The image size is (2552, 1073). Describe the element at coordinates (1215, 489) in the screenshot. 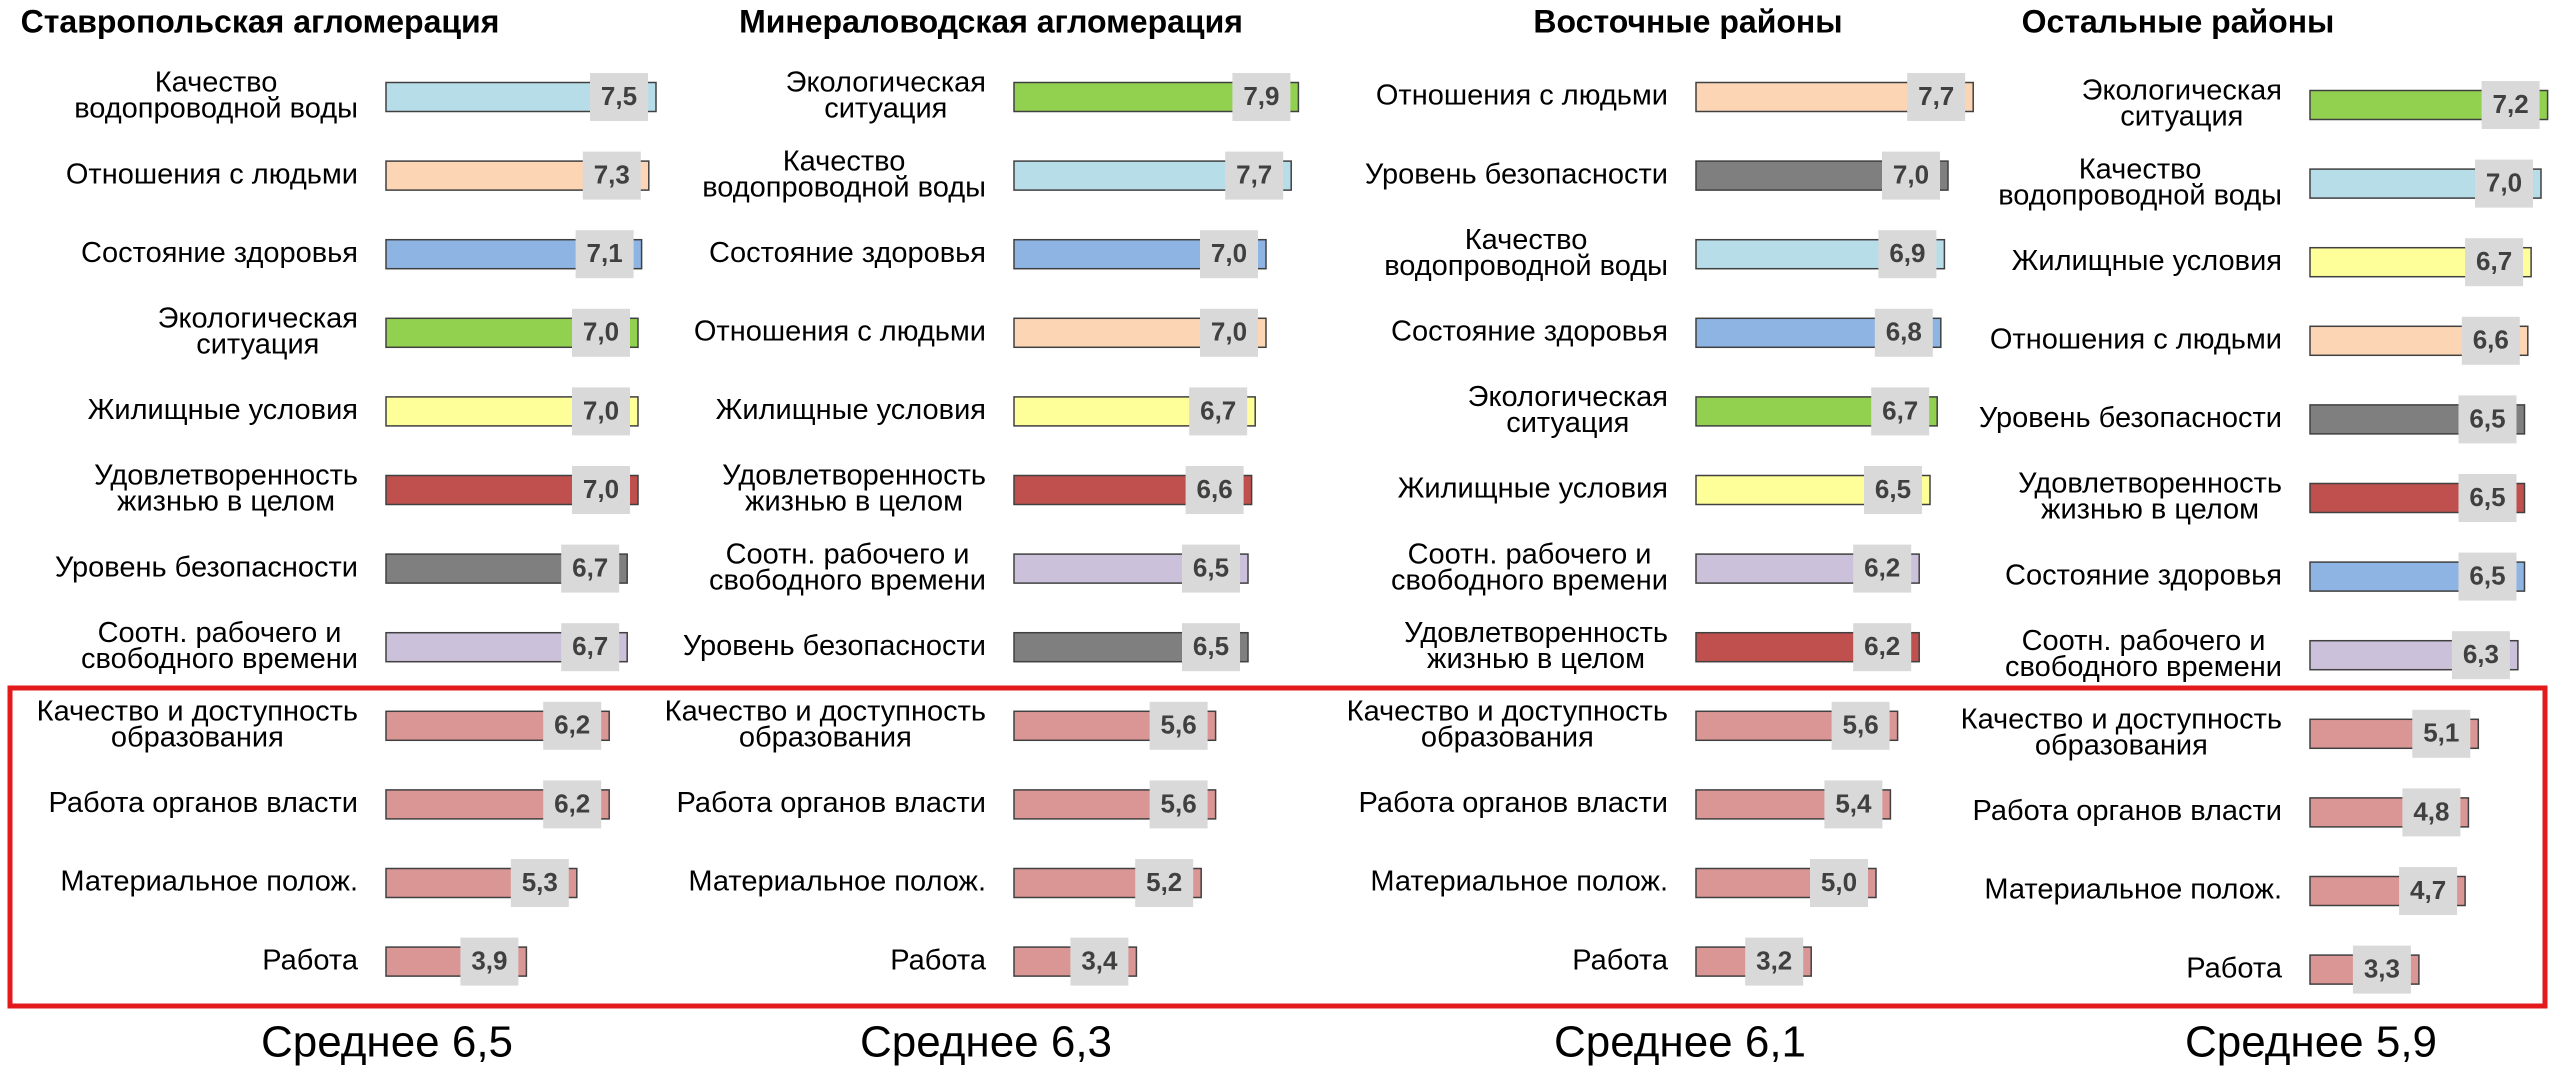

I see `value-label: 6,6` at that location.